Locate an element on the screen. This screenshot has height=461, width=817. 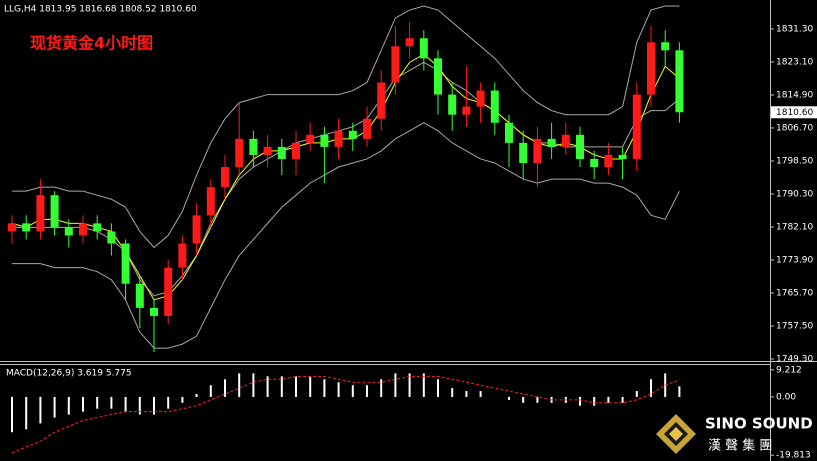
macd-label: MACD(12,26,9) 3.619 5.775 is located at coordinates (69, 374).